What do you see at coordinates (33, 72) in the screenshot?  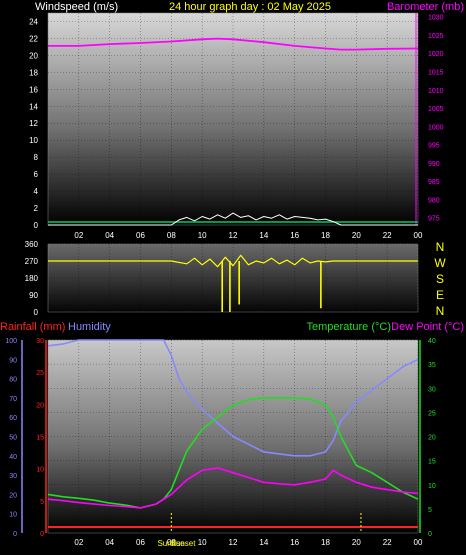 I see `windspeed-y-tick-label: 18` at bounding box center [33, 72].